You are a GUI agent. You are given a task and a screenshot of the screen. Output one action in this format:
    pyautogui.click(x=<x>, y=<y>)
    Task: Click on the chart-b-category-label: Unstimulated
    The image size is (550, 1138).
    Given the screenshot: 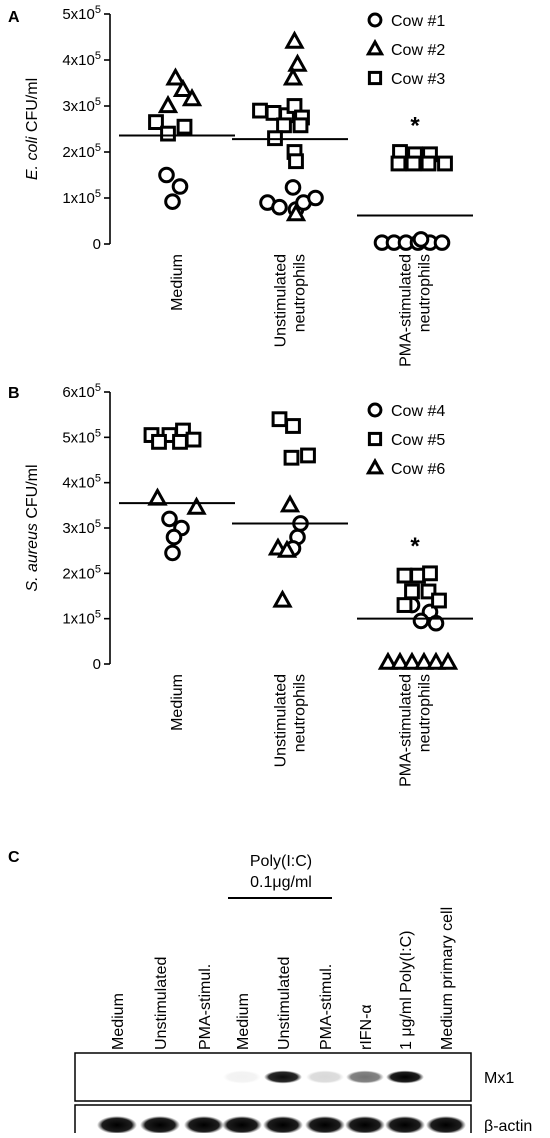 What is the action you would take?
    pyautogui.click(x=281, y=720)
    